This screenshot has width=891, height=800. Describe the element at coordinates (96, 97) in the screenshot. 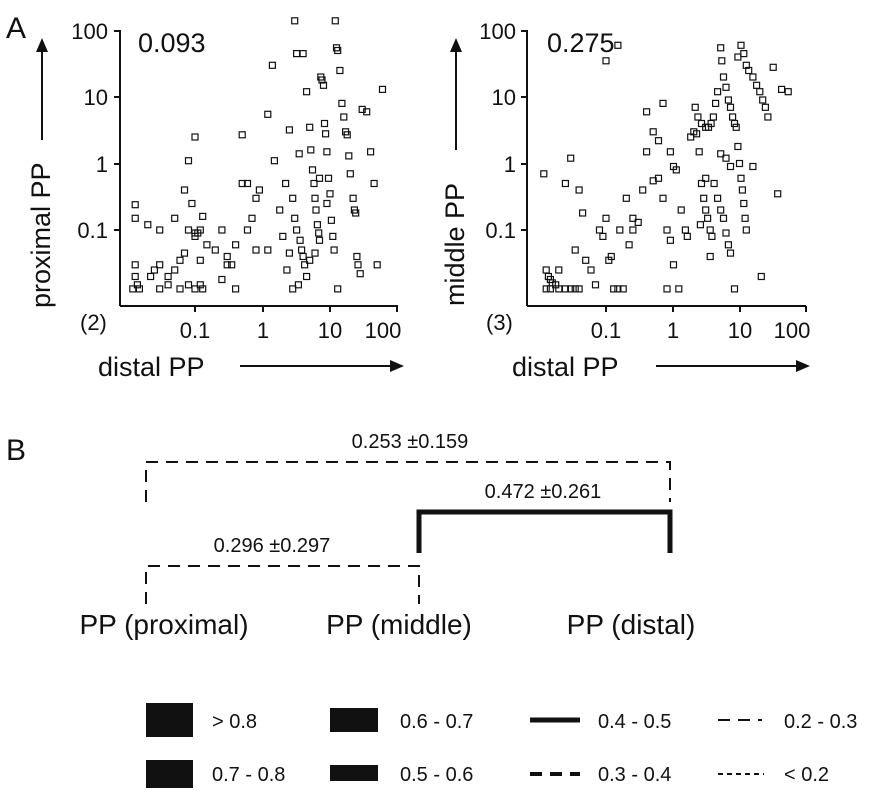

I see `y-tick-label: 10` at that location.